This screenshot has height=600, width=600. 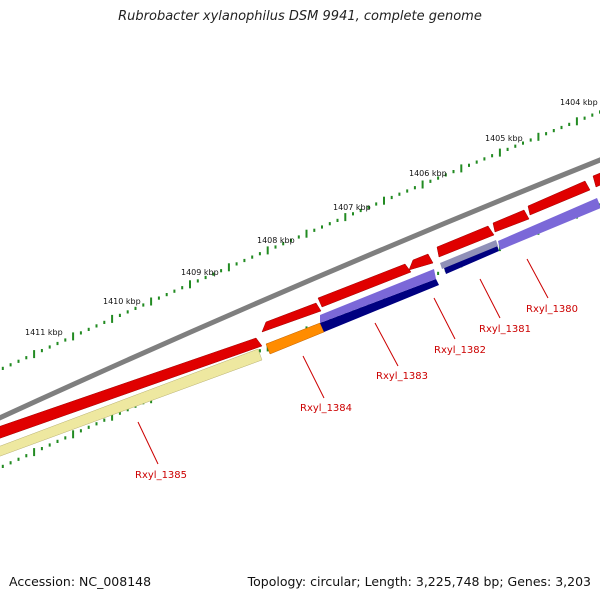 I want to click on gene-label-rxyl-1384: Rxyl_1384, so click(x=326, y=408).